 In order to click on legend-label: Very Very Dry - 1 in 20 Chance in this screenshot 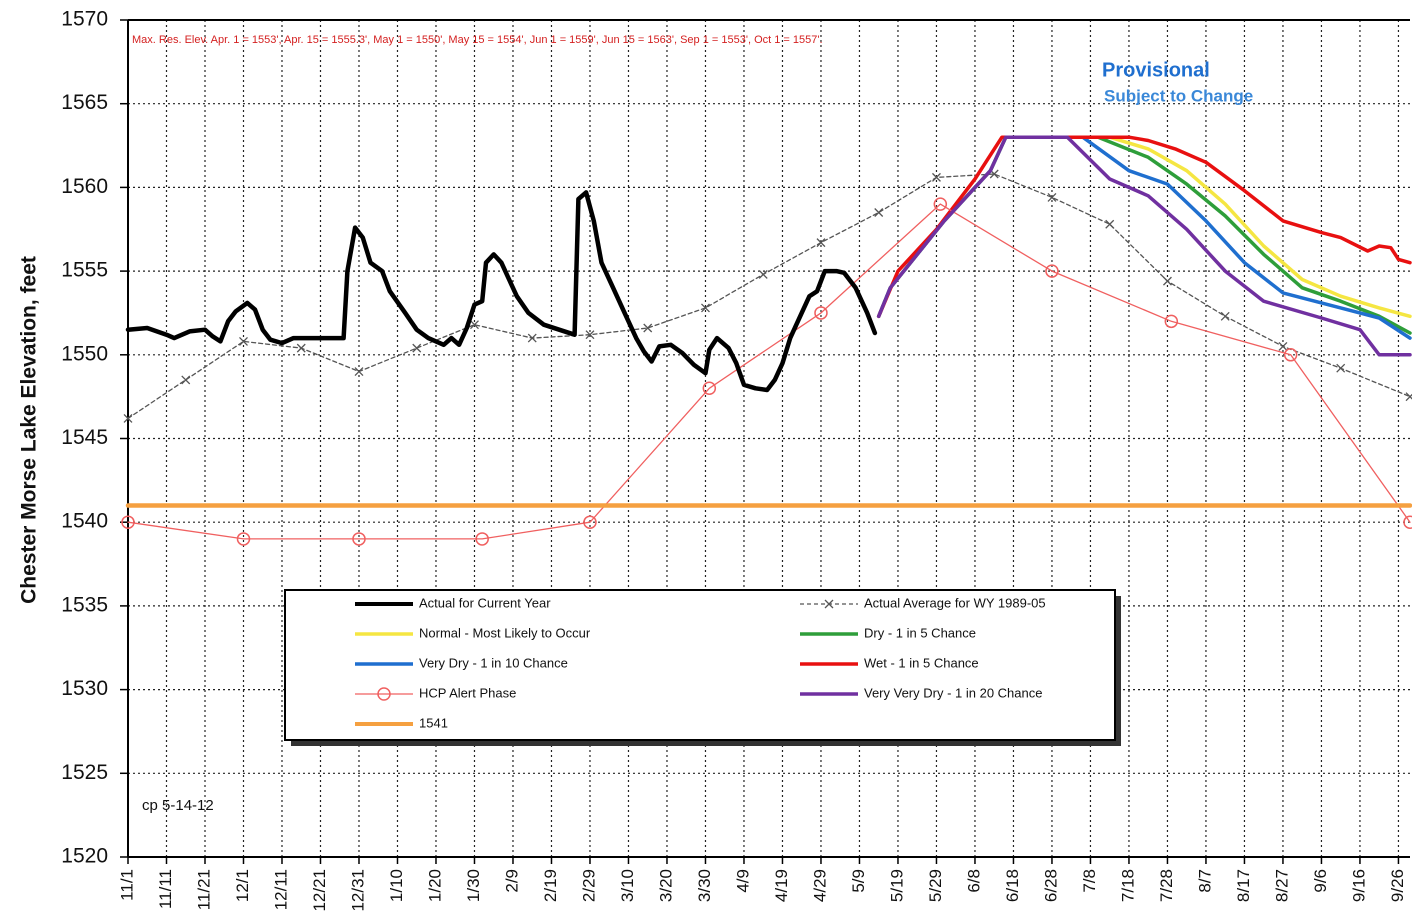, I will do `click(953, 692)`.